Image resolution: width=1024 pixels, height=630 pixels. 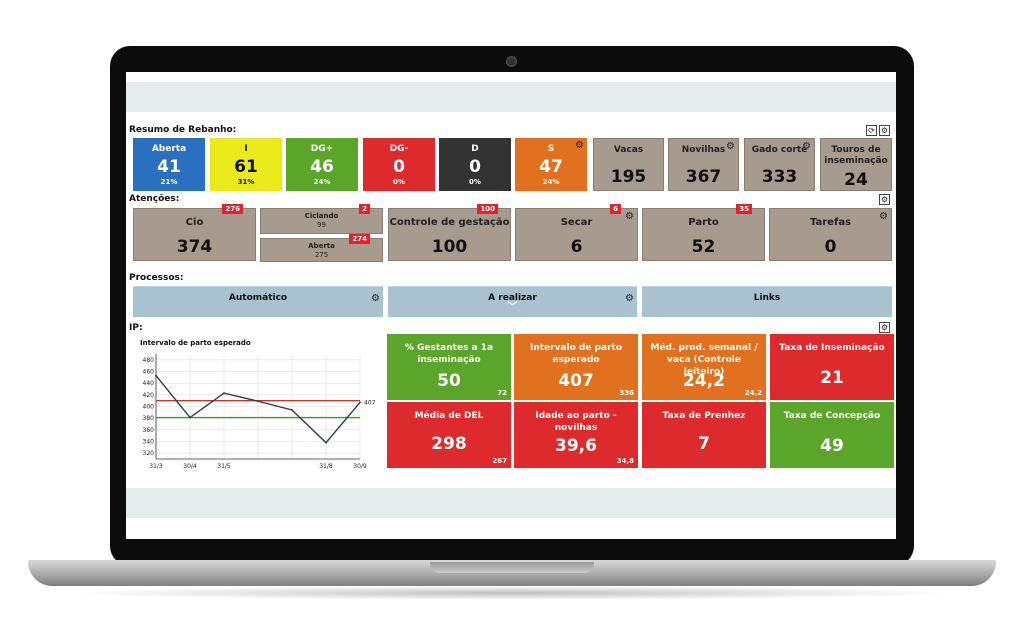 What do you see at coordinates (449, 381) in the screenshot?
I see `kpi-value: 50` at bounding box center [449, 381].